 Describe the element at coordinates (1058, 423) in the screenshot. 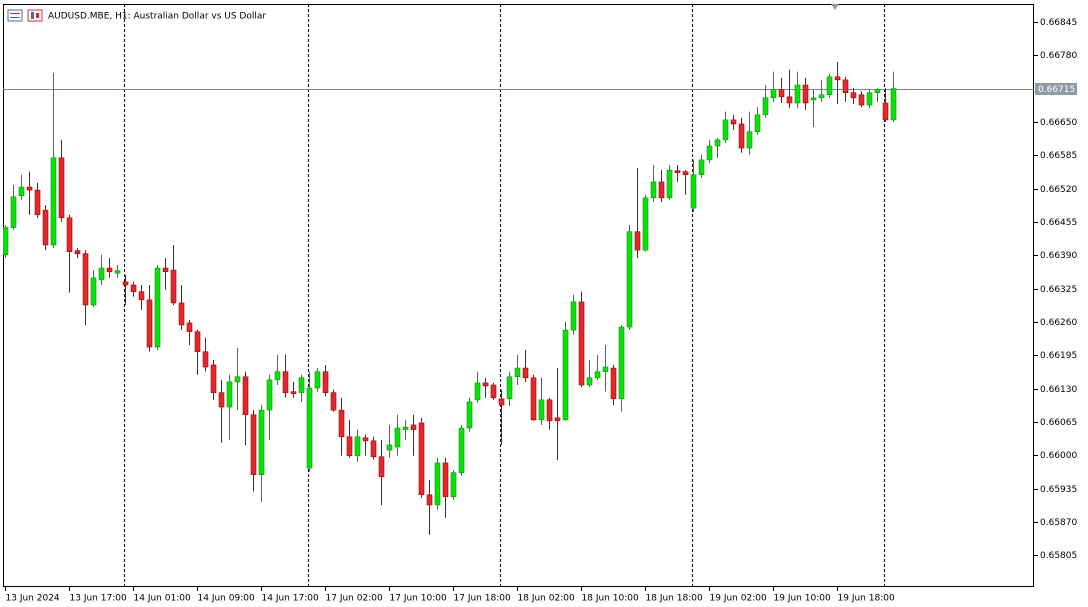

I see `y-tick-label: 0.66065` at that location.